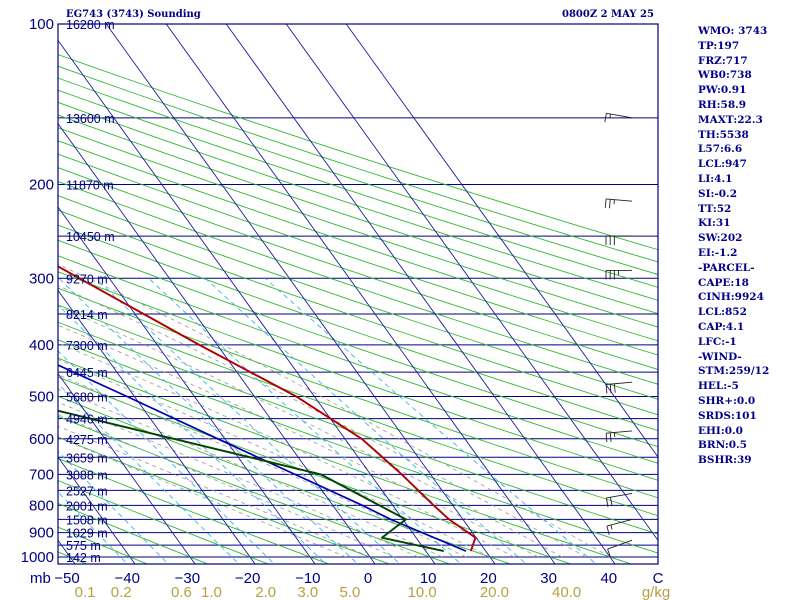 Image resolution: width=800 pixels, height=600 pixels. I want to click on stat-item: L57:6.6, so click(720, 149).